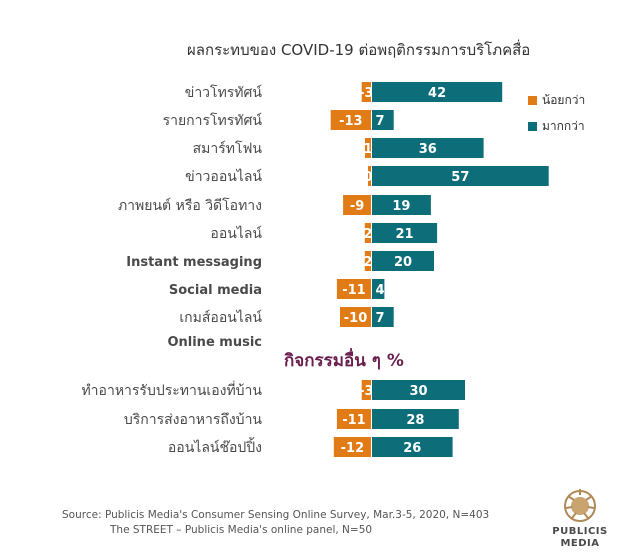 Image resolution: width=630 pixels, height=558 pixels. I want to click on legend-label-increase: มากกว่า, so click(563, 126).